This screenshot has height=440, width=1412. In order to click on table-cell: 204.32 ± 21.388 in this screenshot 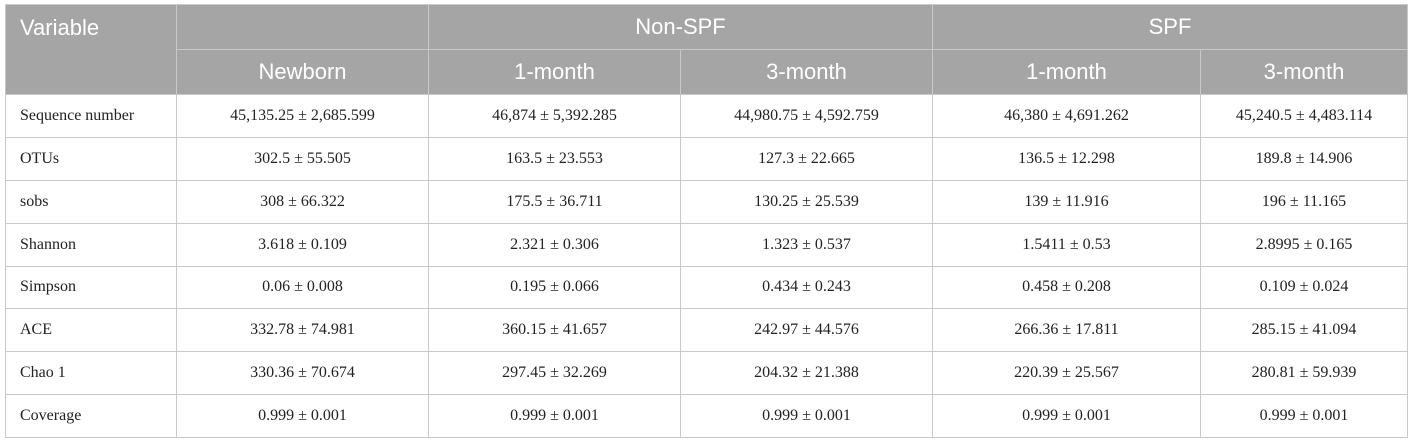, I will do `click(806, 373)`.